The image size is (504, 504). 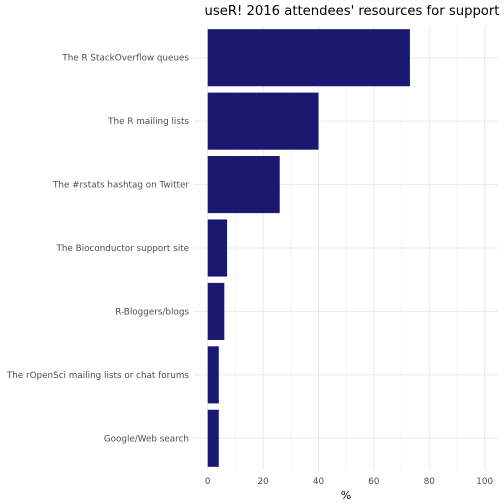 I want to click on y-tick-label: The R StackOverflow queues, so click(x=125, y=59).